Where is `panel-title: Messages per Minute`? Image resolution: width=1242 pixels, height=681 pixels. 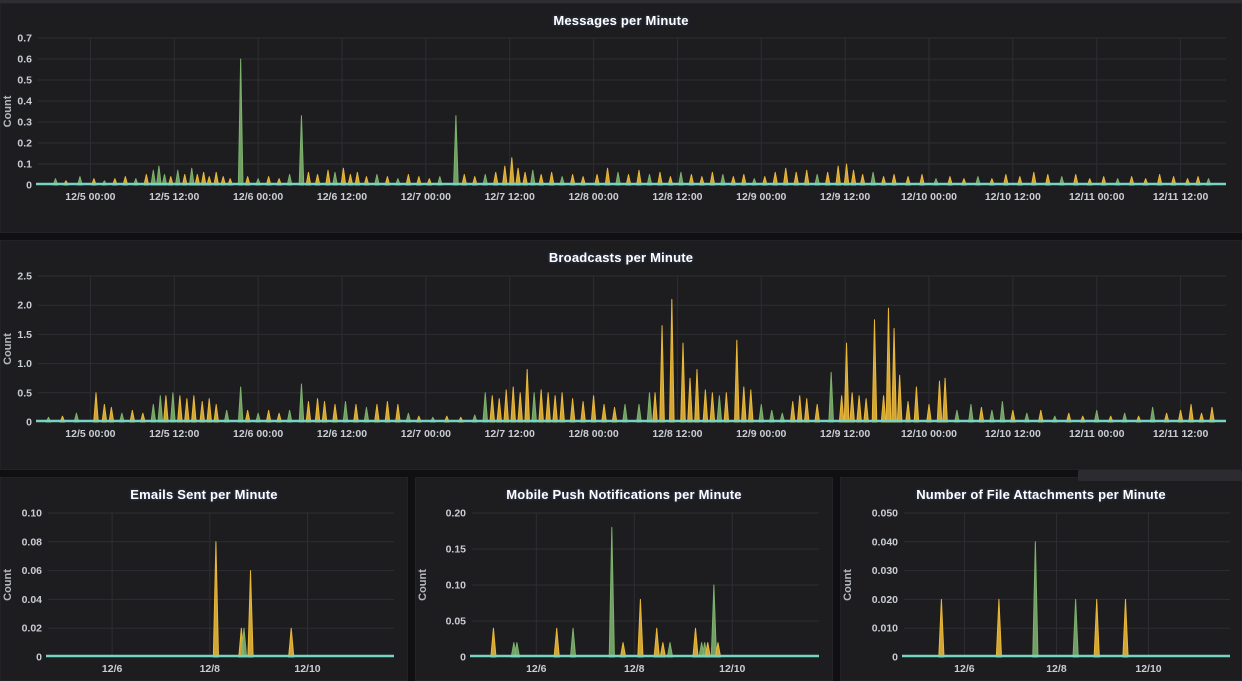 panel-title: Messages per Minute is located at coordinates (621, 20).